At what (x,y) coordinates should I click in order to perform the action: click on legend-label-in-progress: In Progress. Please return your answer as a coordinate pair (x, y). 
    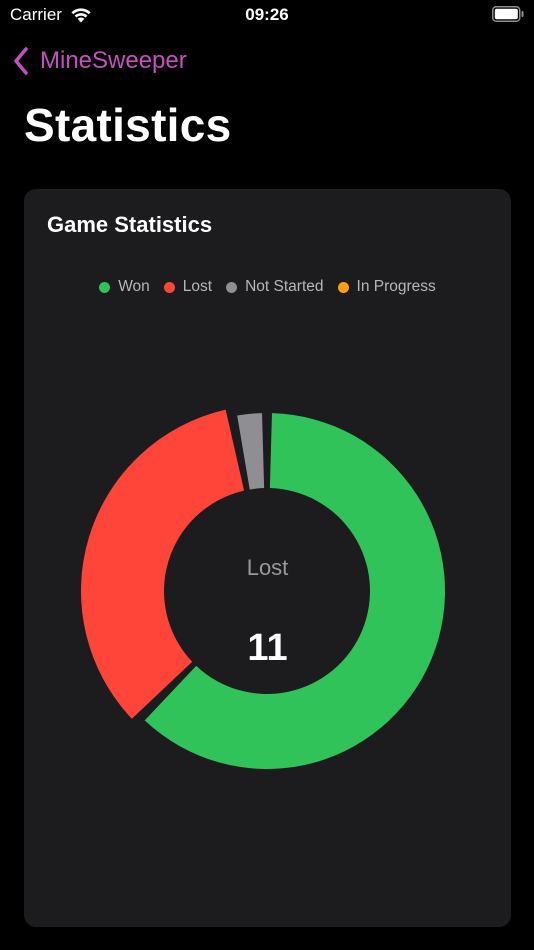
    Looking at the image, I should click on (396, 286).